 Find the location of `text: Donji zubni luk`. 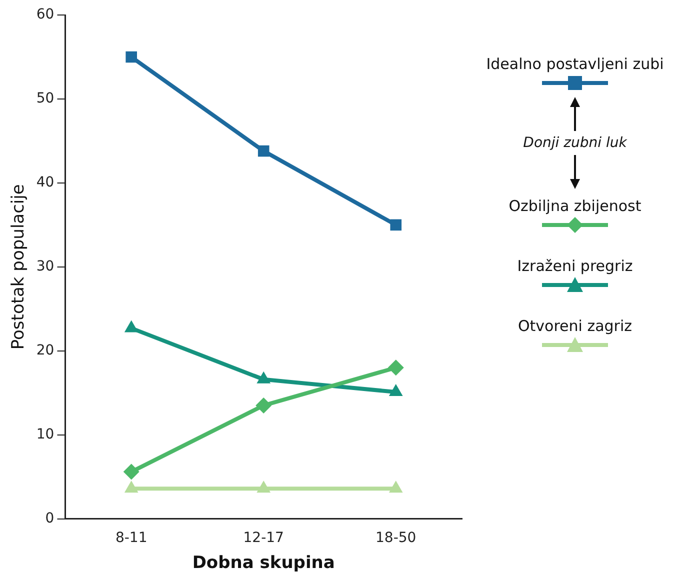

text: Donji zubni luk is located at coordinates (575, 143).